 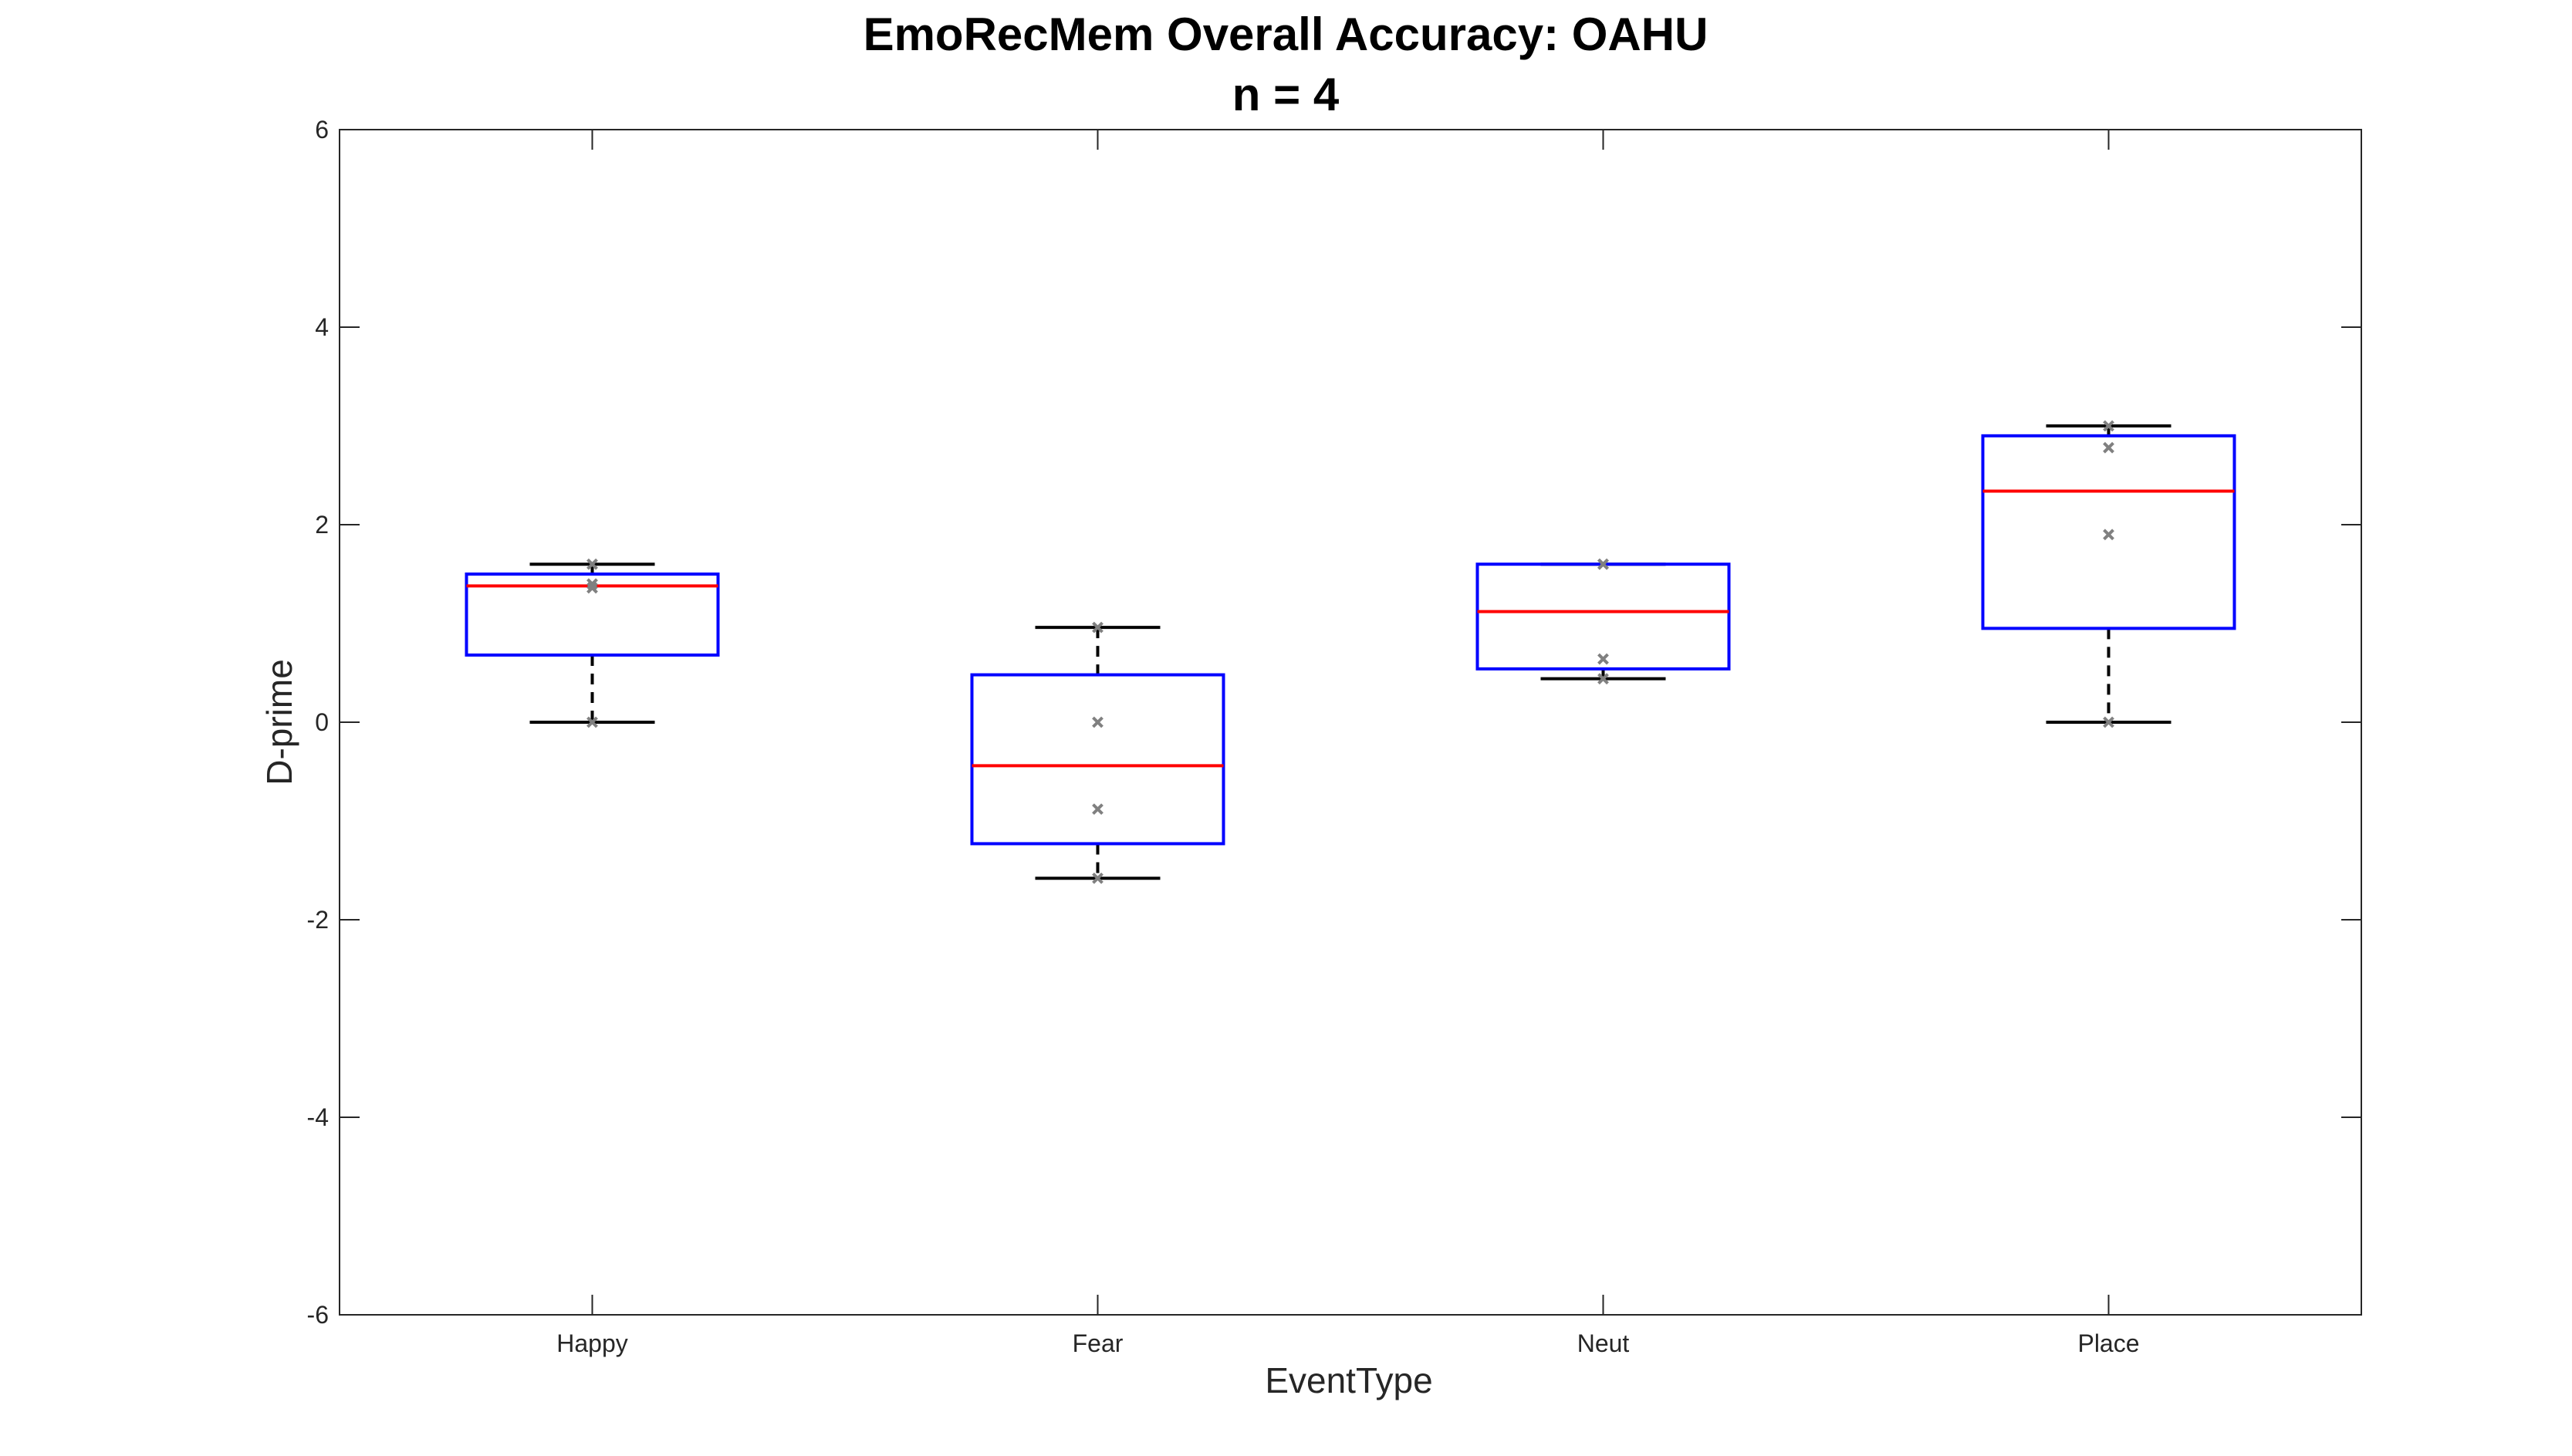 What do you see at coordinates (318, 920) in the screenshot?
I see `y-tick-label: -2` at bounding box center [318, 920].